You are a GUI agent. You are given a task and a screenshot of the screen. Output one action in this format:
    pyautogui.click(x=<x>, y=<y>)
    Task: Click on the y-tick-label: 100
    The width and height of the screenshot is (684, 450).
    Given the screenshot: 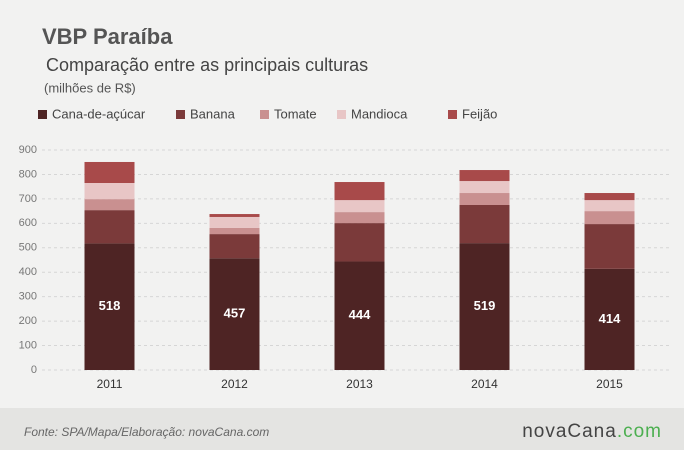 What is the action you would take?
    pyautogui.click(x=28, y=345)
    